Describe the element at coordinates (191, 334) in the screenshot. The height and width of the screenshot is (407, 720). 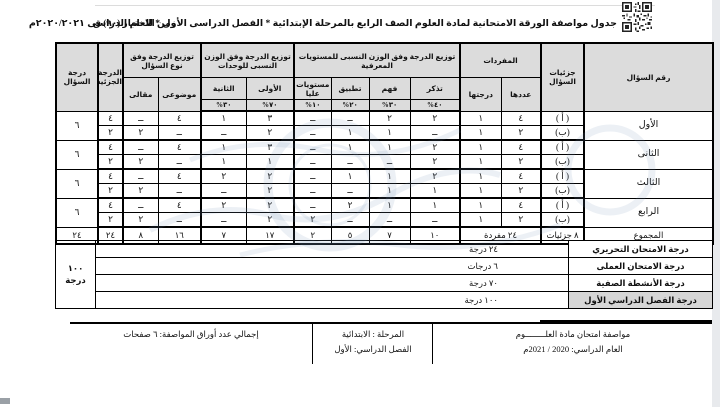
I see `footer-pages-line: إجمالي عدد أوراق المواصفة: ٦ صفحات` at that location.